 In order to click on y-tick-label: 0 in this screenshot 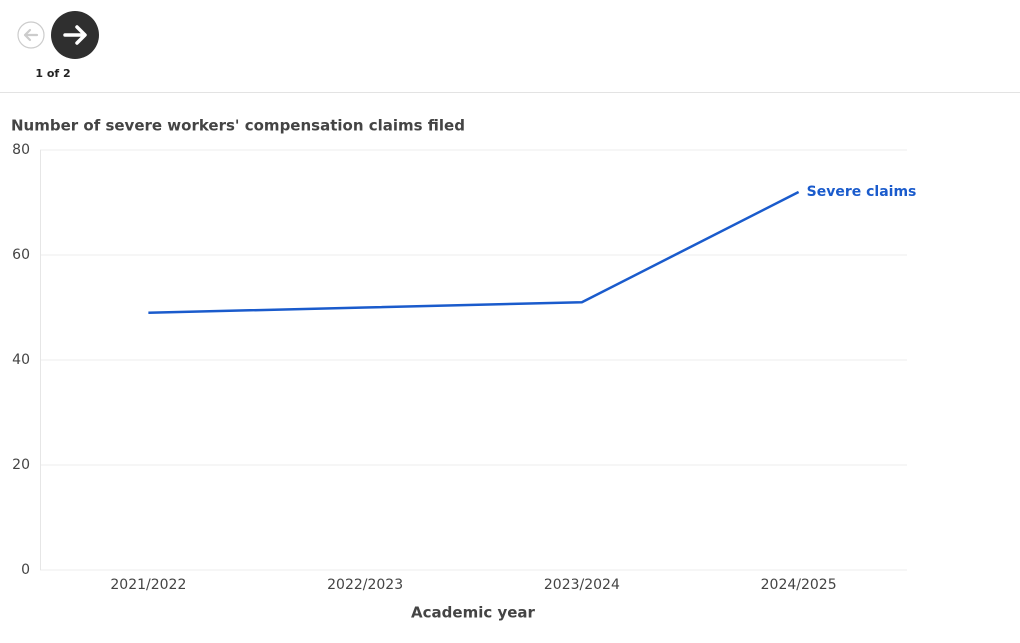, I will do `click(25, 570)`.